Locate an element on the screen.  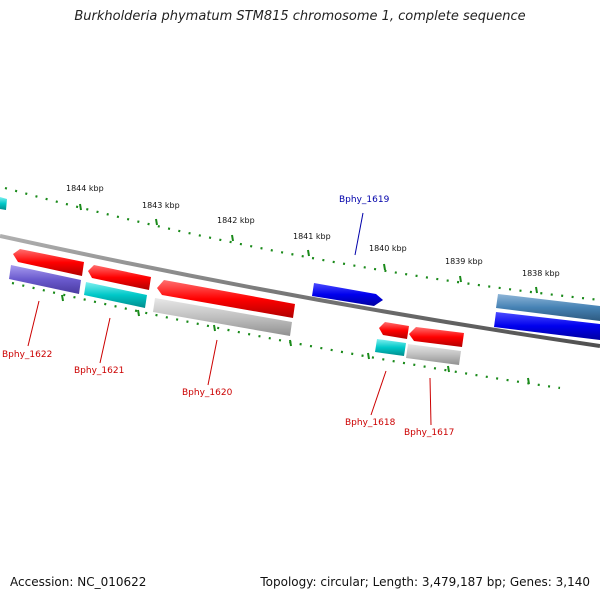
gene-feature-bphy-1621-secondary is located at coordinates (115, 295).